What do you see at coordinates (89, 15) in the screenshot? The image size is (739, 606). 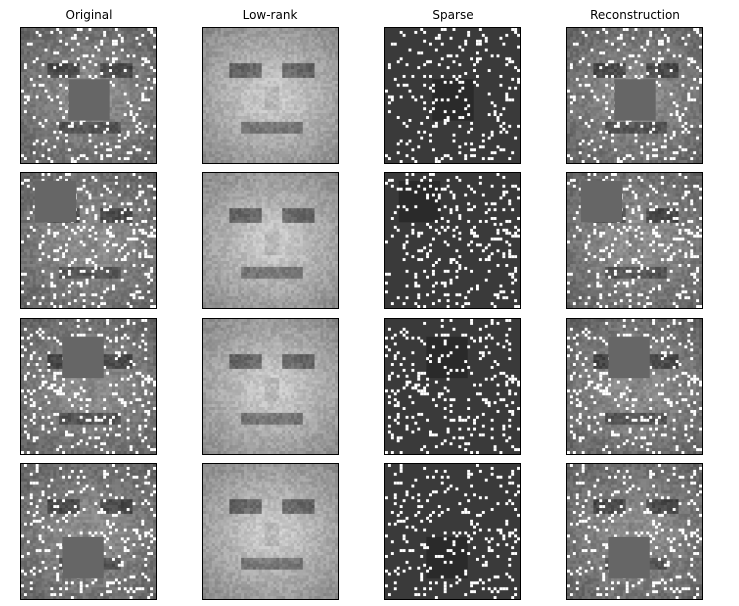 I see `column-title-original: Original` at bounding box center [89, 15].